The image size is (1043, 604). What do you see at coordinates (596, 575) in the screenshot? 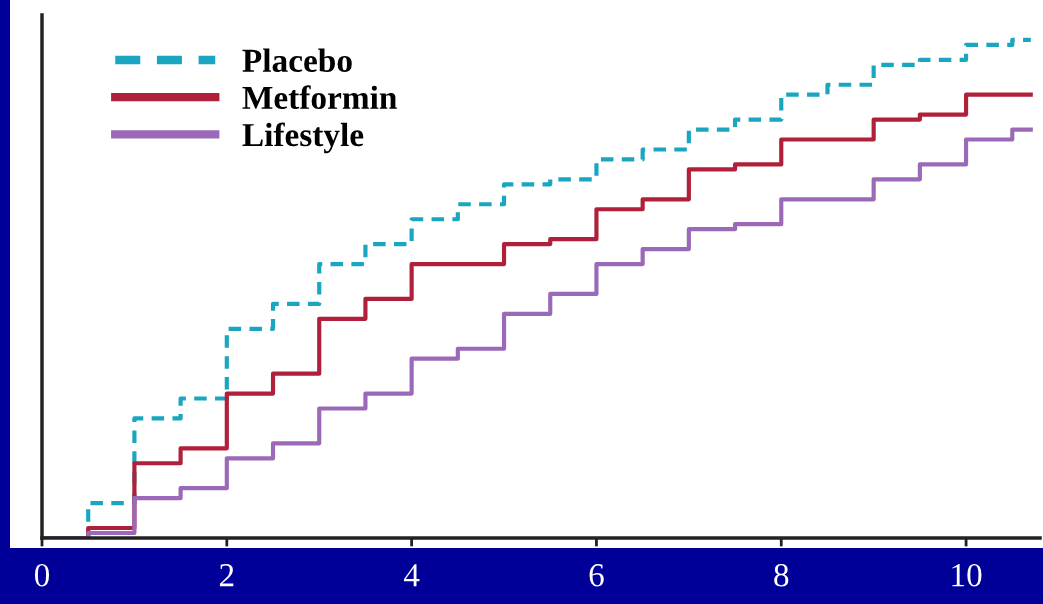
I see `x-tick-label: 6` at bounding box center [596, 575].